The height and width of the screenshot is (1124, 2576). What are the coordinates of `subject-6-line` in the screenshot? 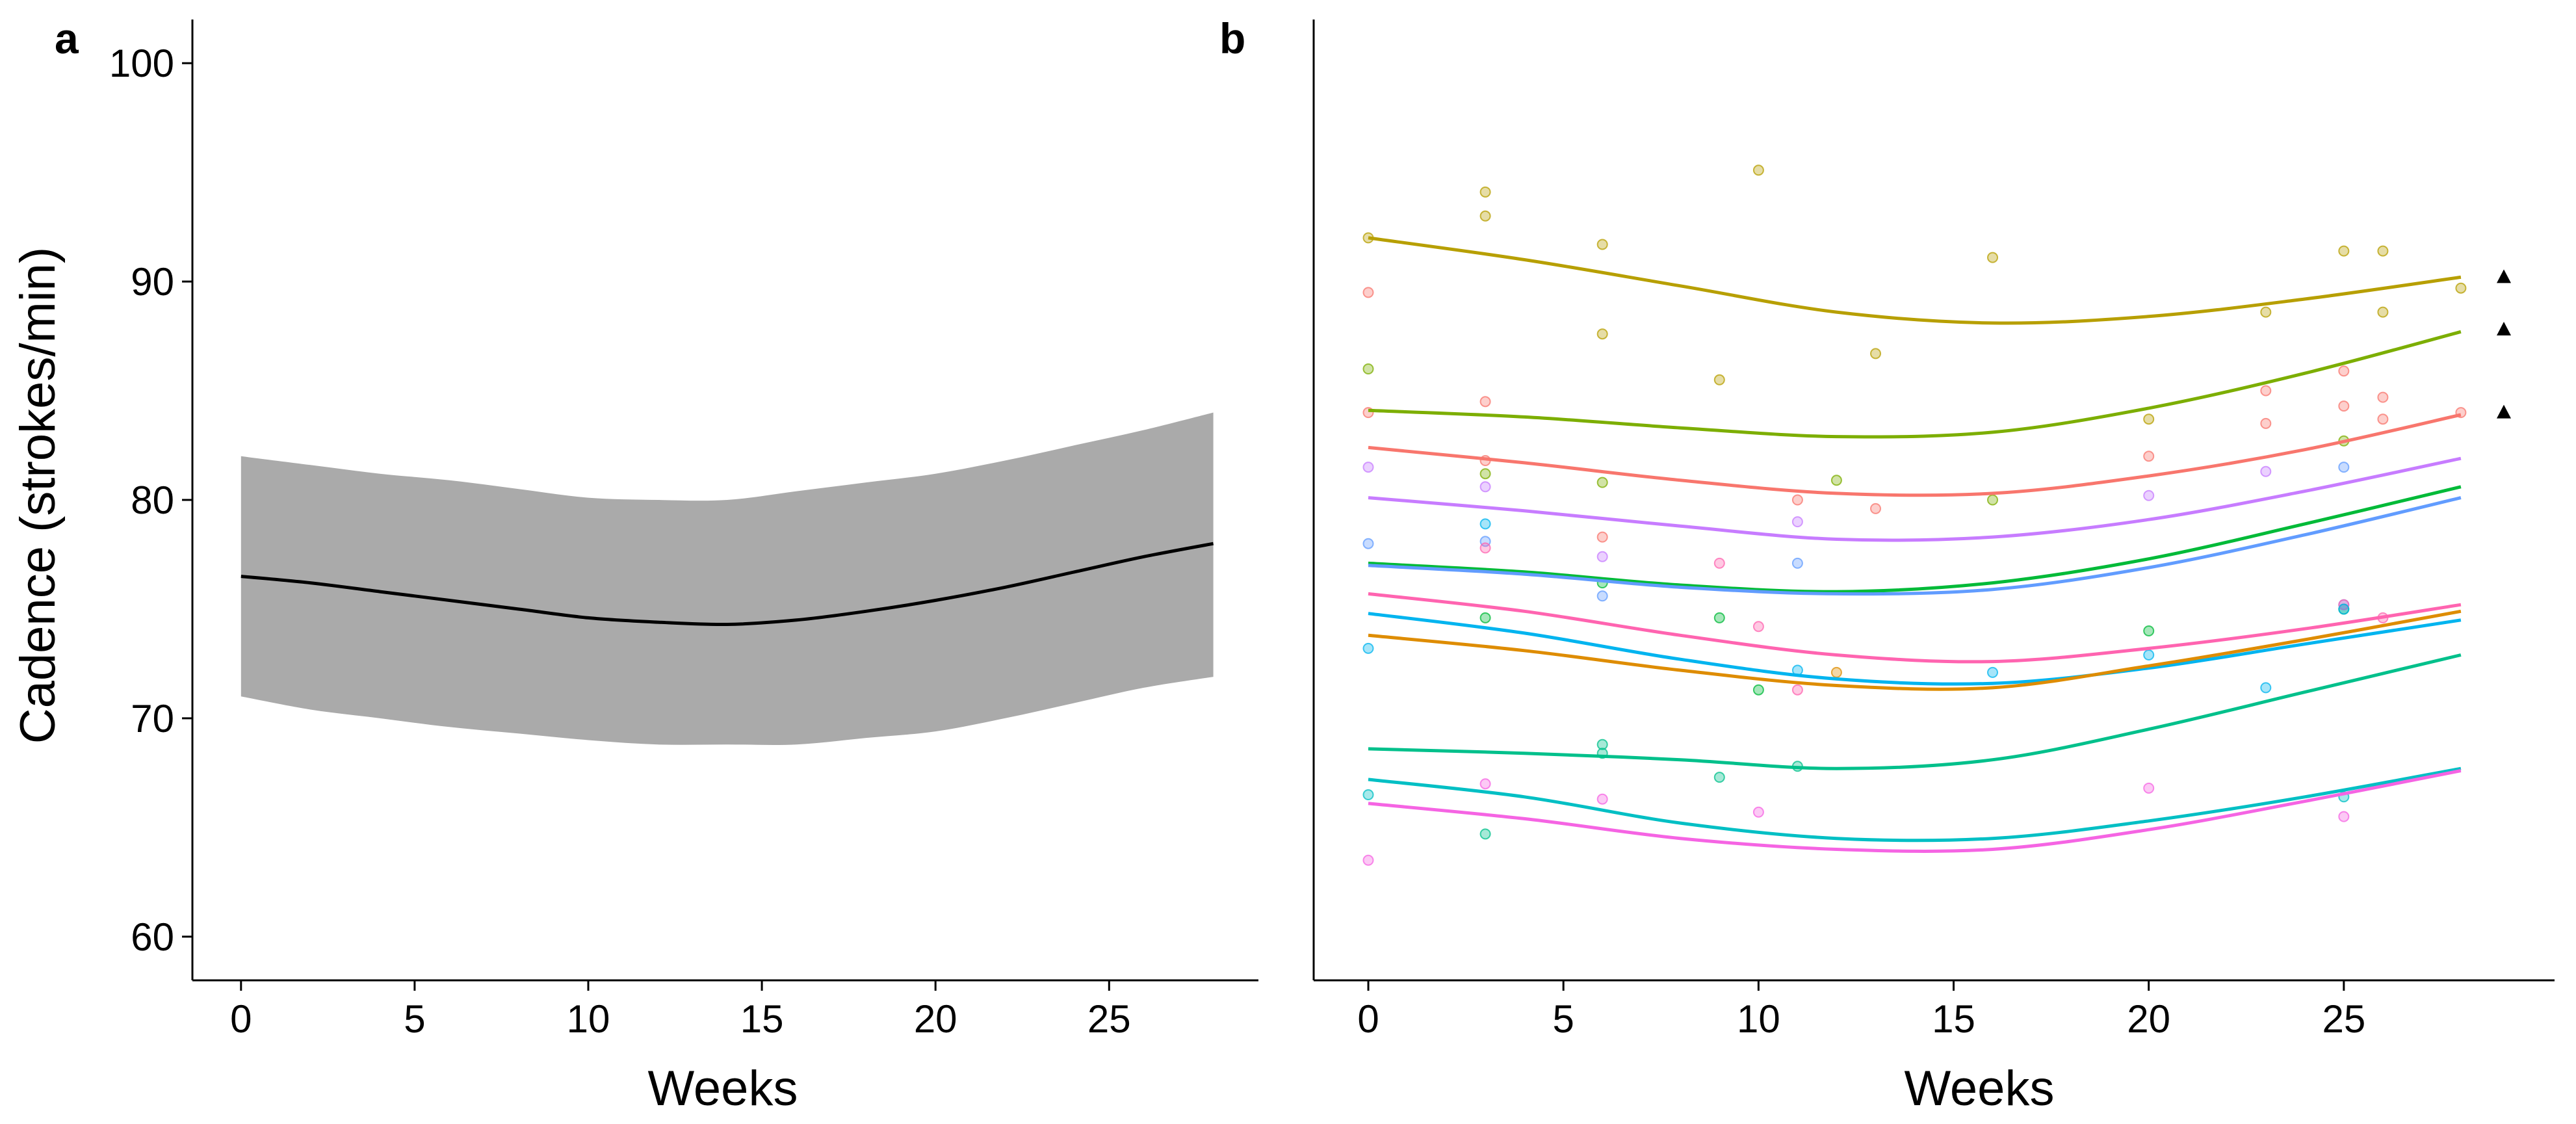 It's located at (1915, 546).